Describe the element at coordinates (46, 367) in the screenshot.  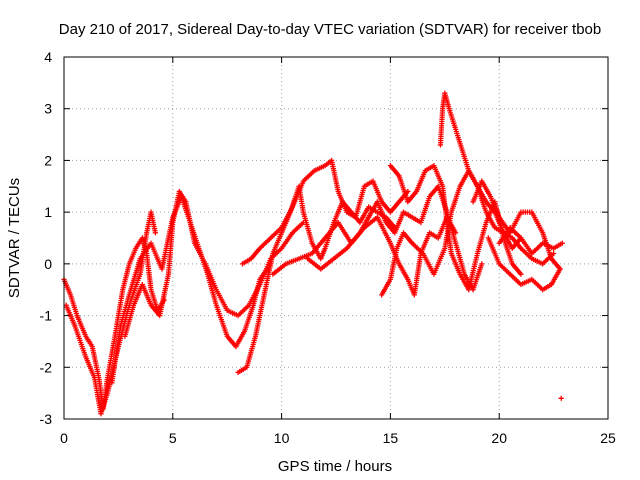
I see `y-tick-label: -2` at that location.